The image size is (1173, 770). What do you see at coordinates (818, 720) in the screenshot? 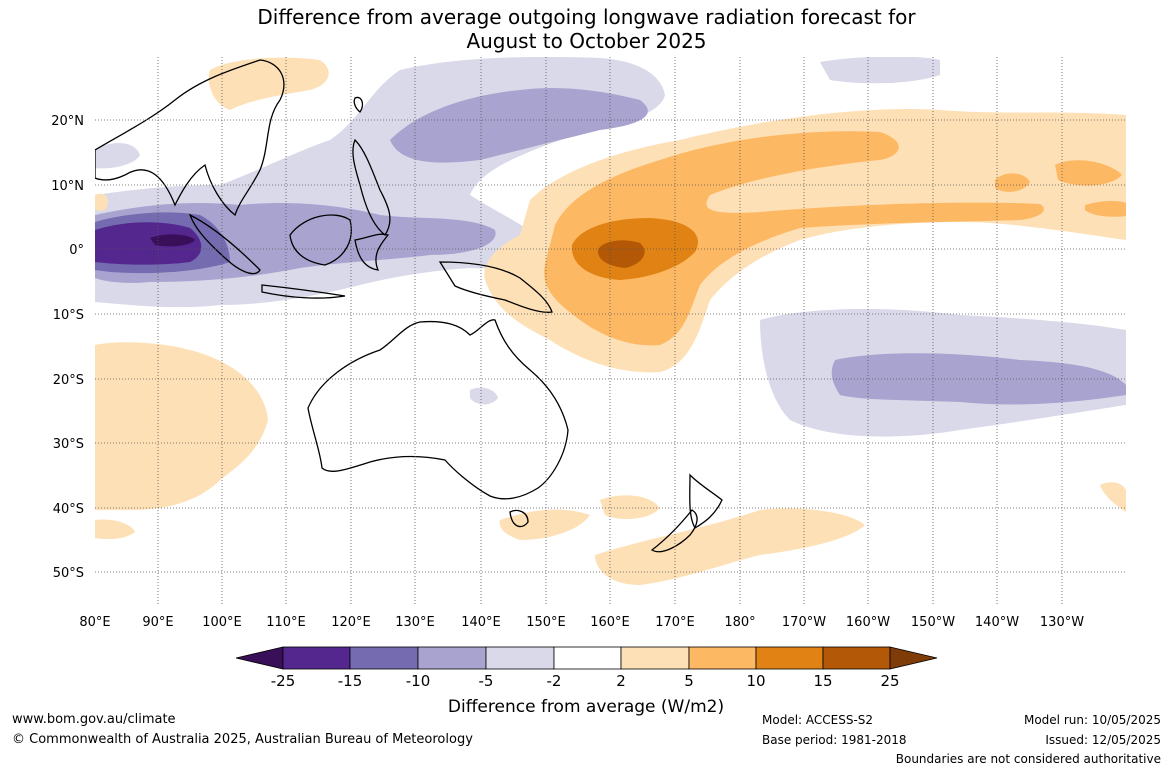
I see `model-name: Model: ACCESS-S2` at bounding box center [818, 720].